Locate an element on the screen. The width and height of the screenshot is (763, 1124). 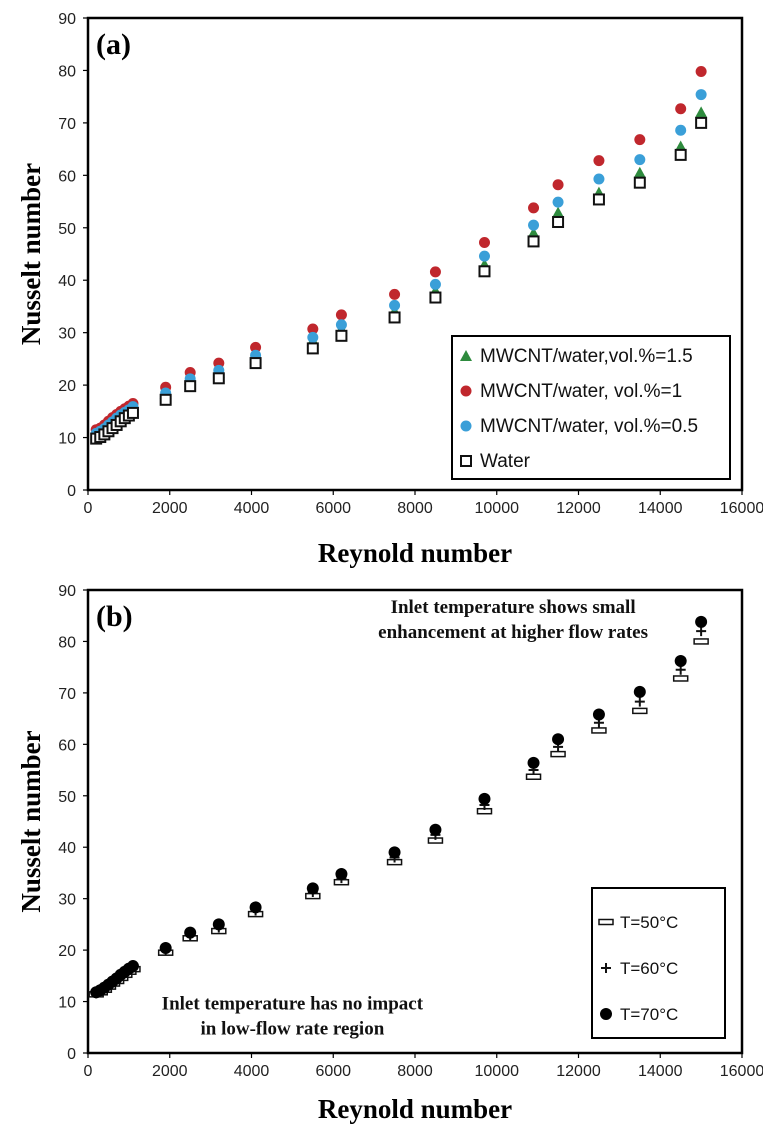
annotation-text: Inlet temperature shows small is located at coordinates (513, 607).